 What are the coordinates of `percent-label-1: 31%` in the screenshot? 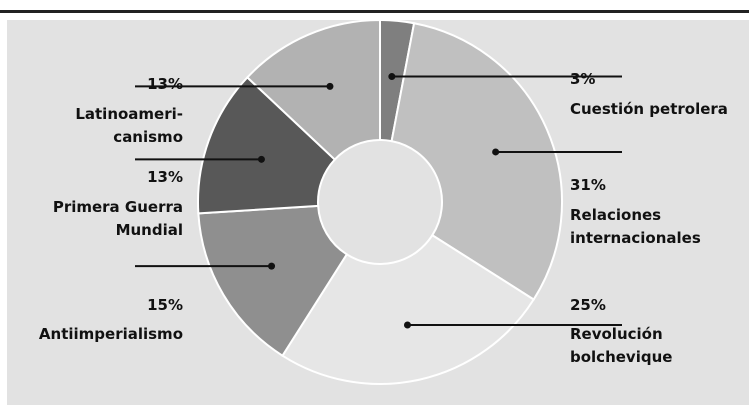 It's located at (588, 185).